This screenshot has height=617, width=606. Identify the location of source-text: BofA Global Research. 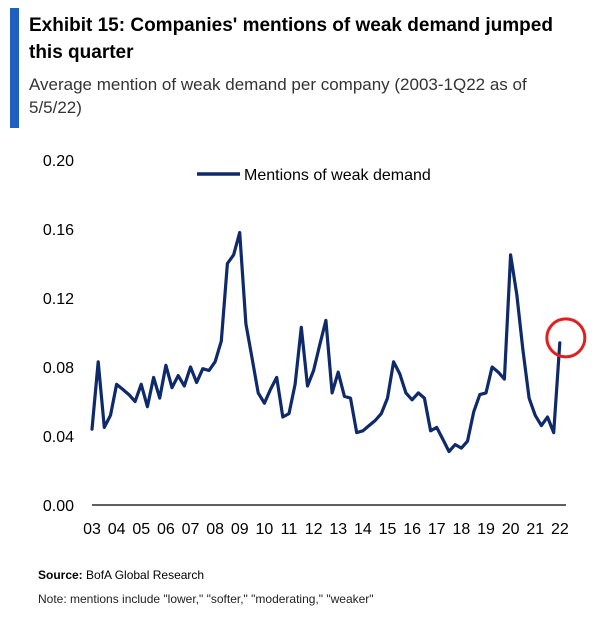
(143, 575).